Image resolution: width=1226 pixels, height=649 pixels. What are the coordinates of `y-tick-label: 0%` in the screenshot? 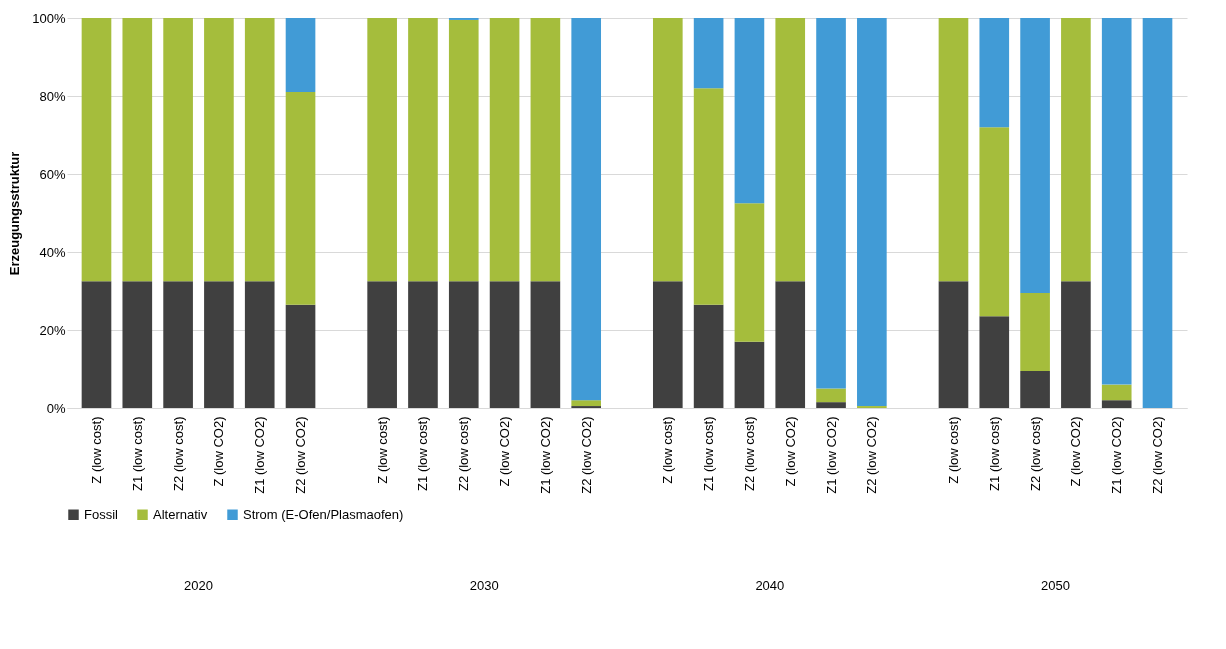 It's located at (56, 408).